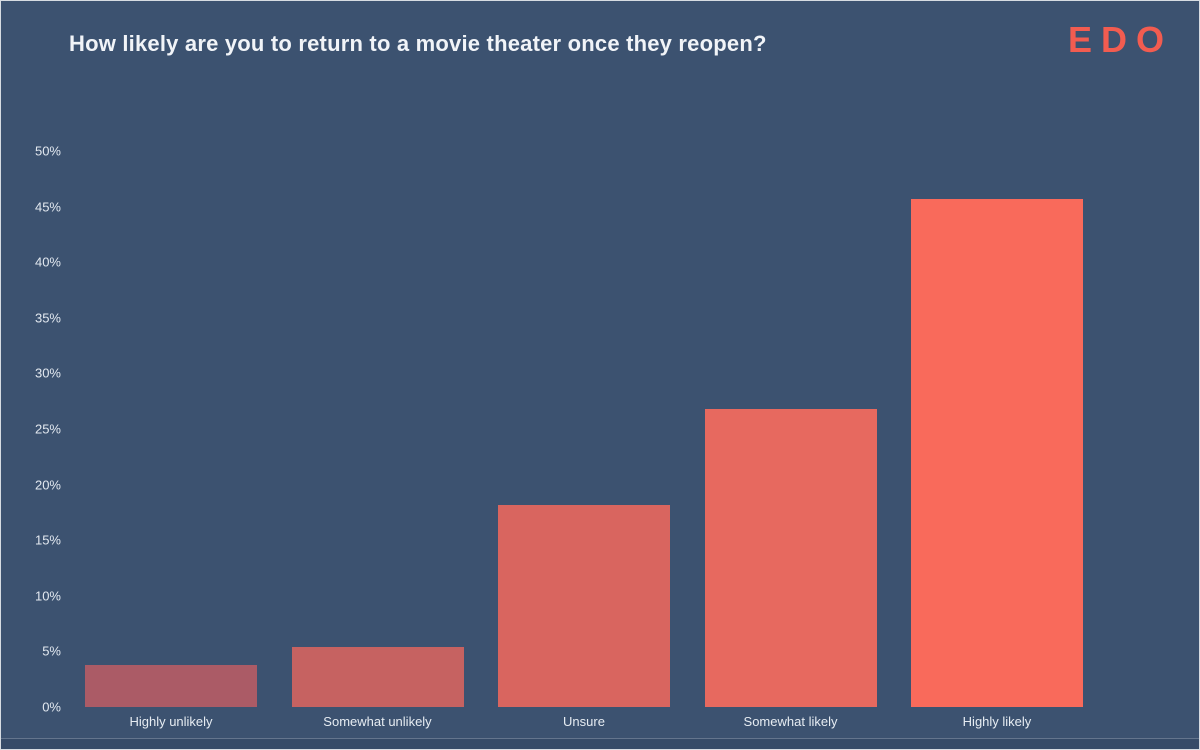 The width and height of the screenshot is (1200, 750). Describe the element at coordinates (47, 429) in the screenshot. I see `y-tick-label: 25%` at that location.